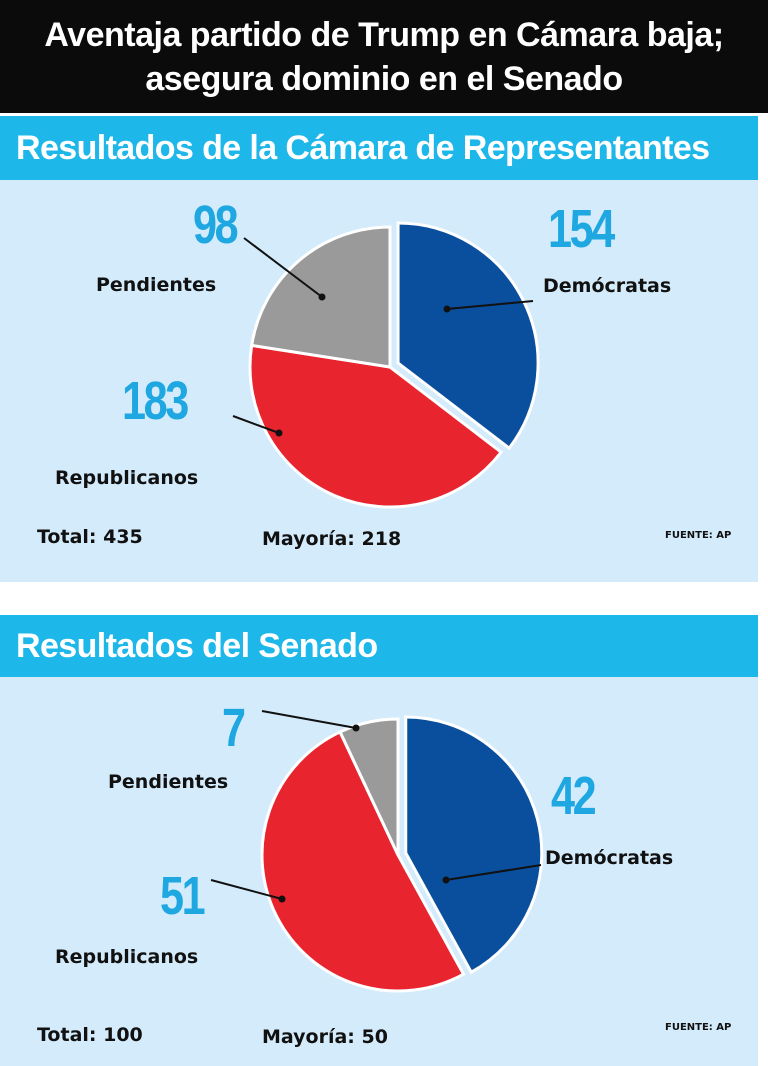 This screenshot has width=768, height=1066. What do you see at coordinates (379, 646) in the screenshot?
I see `senate-panel-title: Resultados del Senado` at bounding box center [379, 646].